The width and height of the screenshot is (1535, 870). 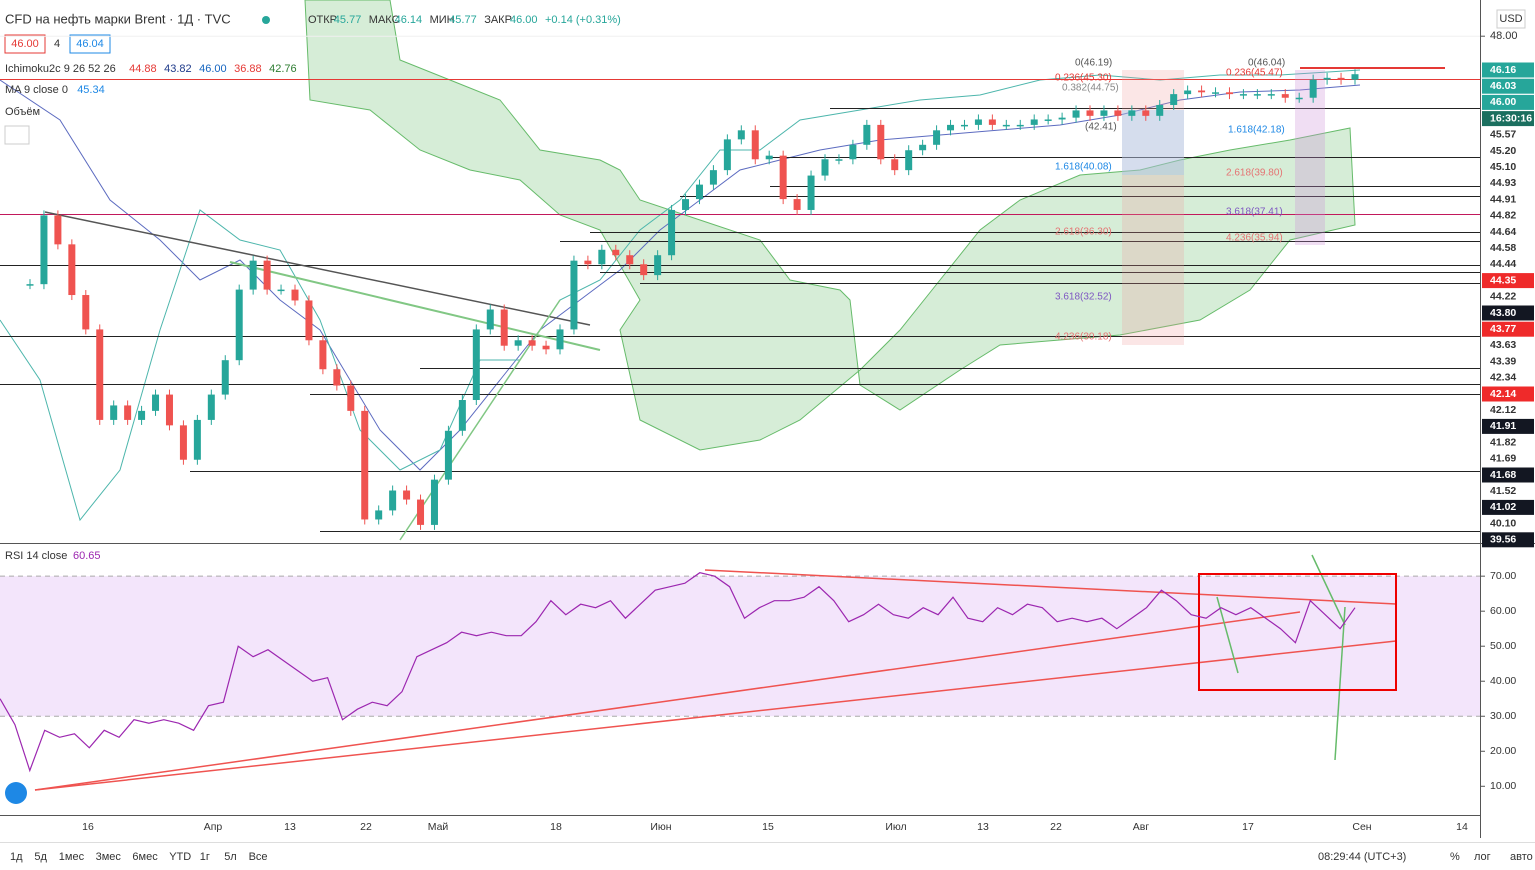 I want to click on range-button: 1д, so click(x=16, y=857).